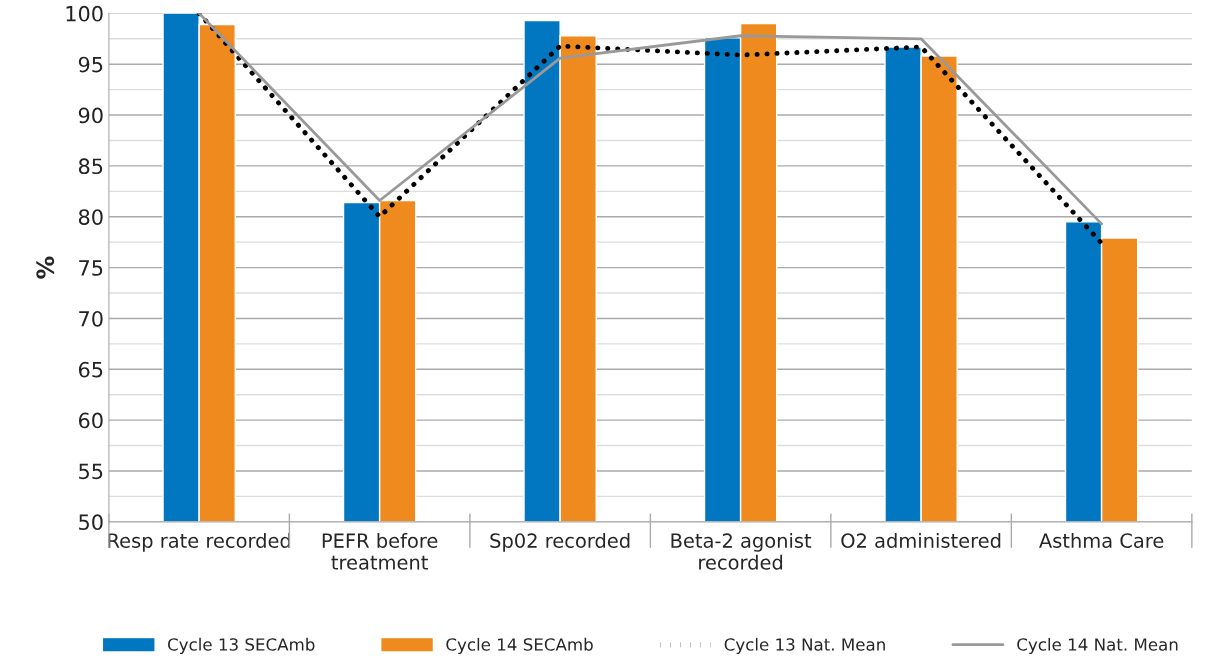 This screenshot has height=669, width=1210. I want to click on y-tick-label: 70, so click(91, 318).